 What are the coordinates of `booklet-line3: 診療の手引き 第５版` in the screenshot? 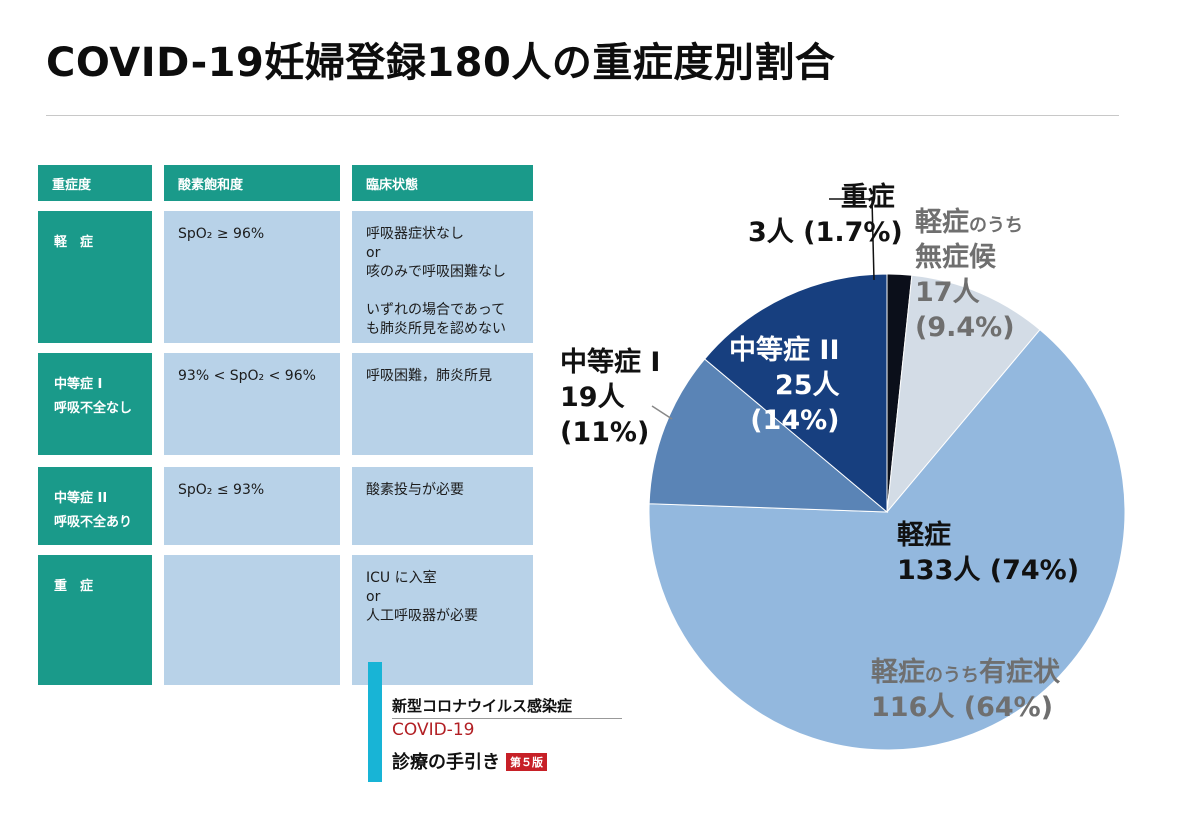 It's located at (507, 761).